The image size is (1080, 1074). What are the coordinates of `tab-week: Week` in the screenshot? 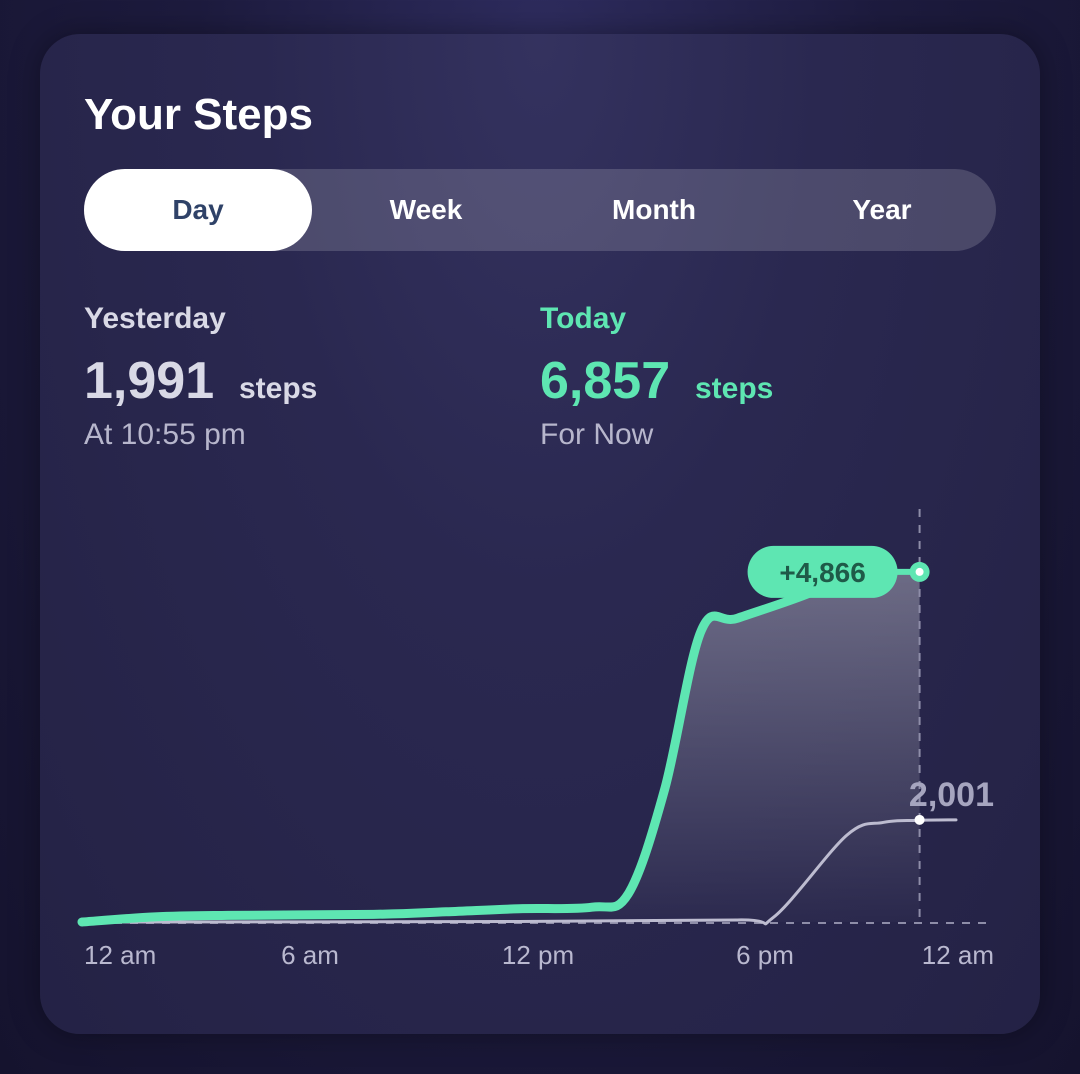 It's located at (426, 209).